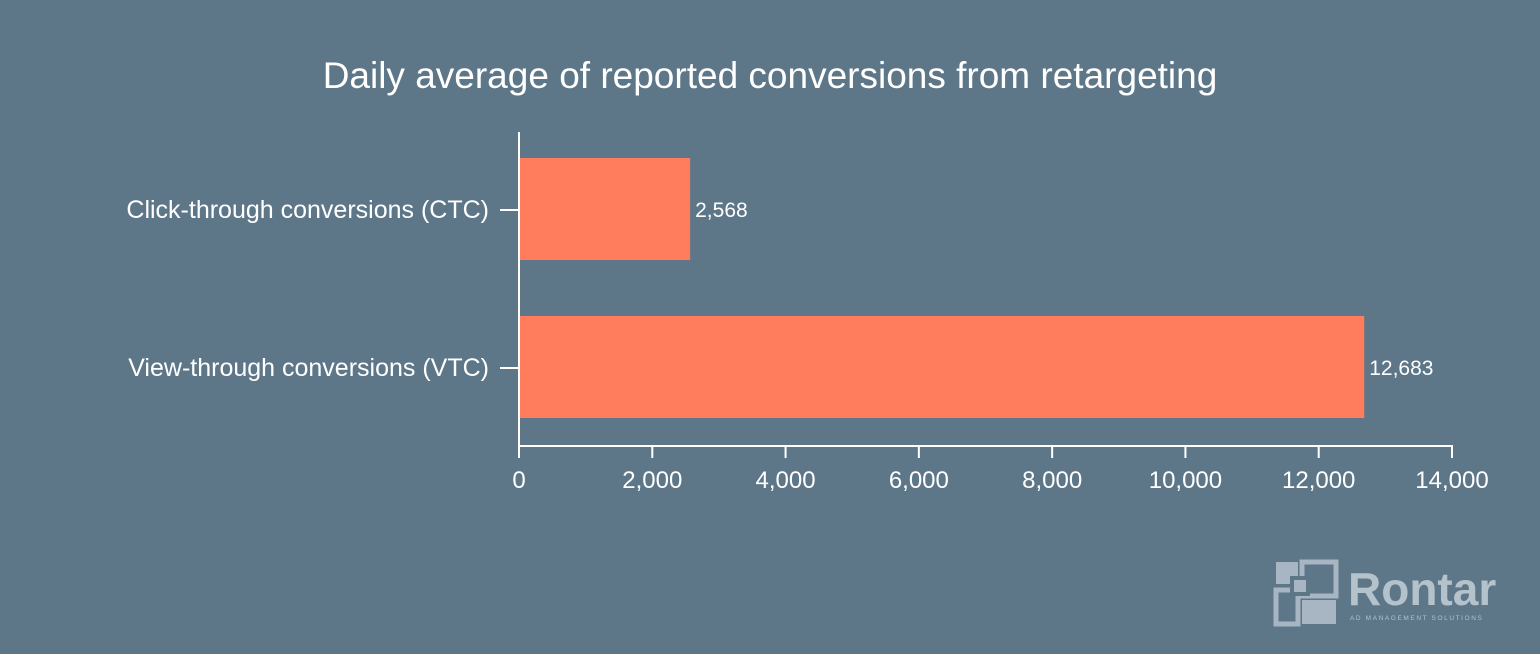  I want to click on data-label-2: 12,683, so click(1401, 368).